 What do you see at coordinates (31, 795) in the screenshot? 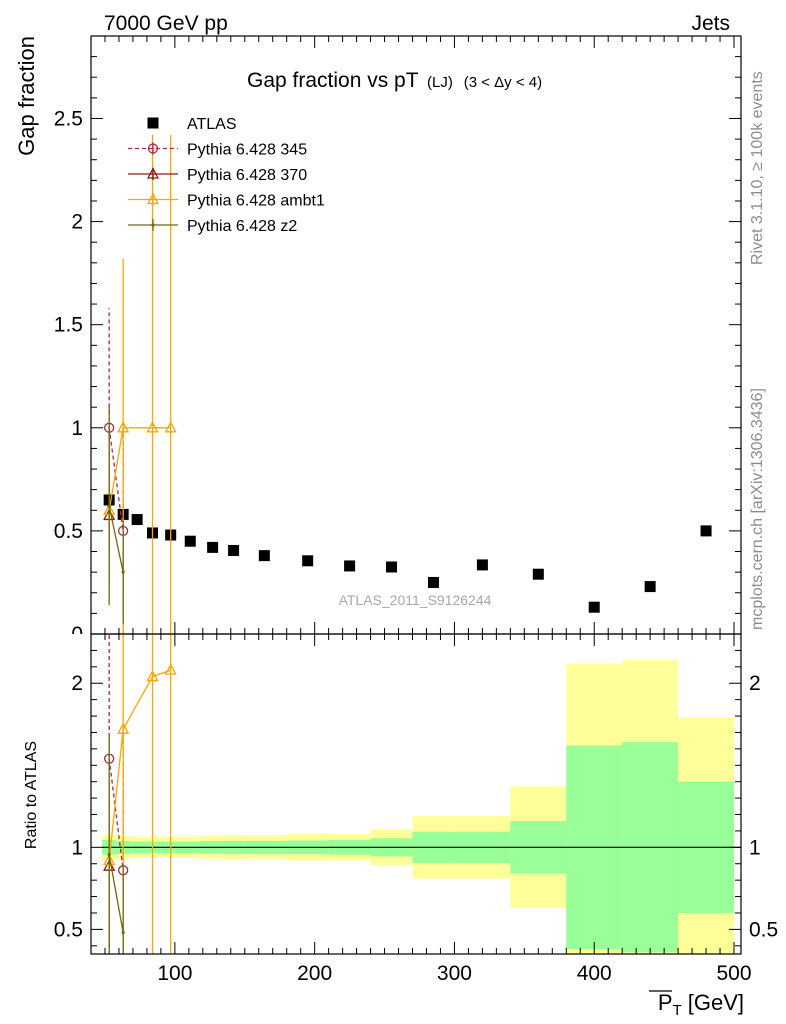
I see `ratio-y-axis-label: Ratio to ATLAS` at bounding box center [31, 795].